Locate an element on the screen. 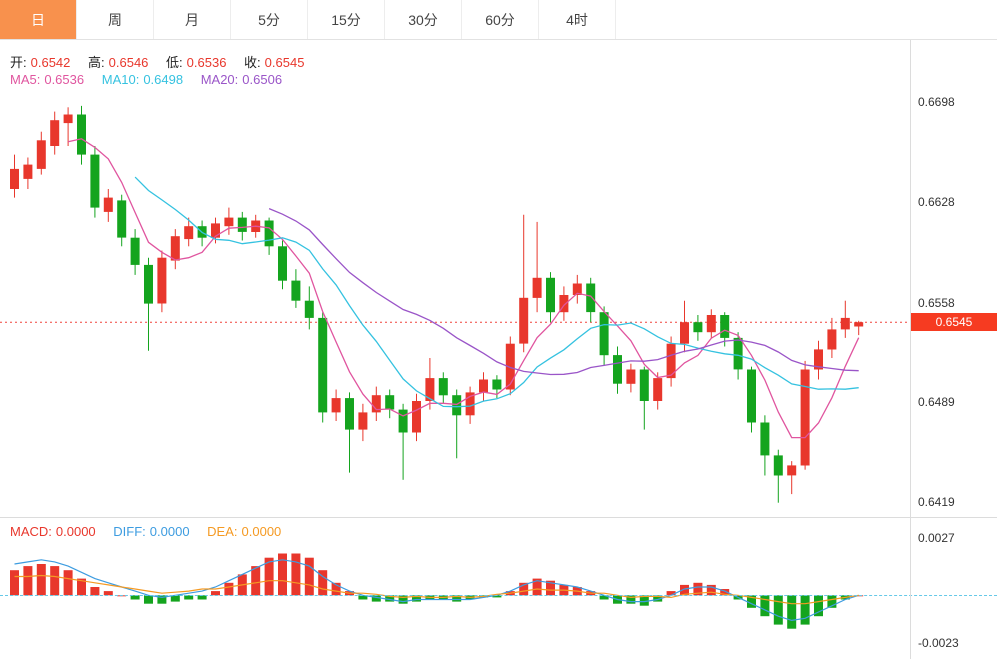 This screenshot has width=997, height=659. open-value: 0.6542 is located at coordinates (50, 62).